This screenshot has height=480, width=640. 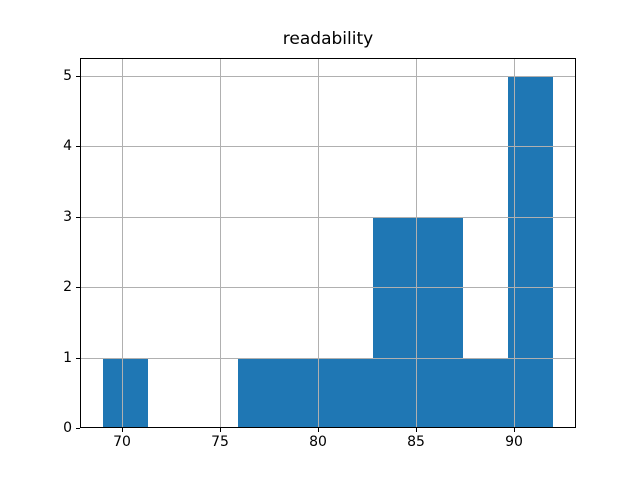 What do you see at coordinates (328, 39) in the screenshot?
I see `chart-title: readability` at bounding box center [328, 39].